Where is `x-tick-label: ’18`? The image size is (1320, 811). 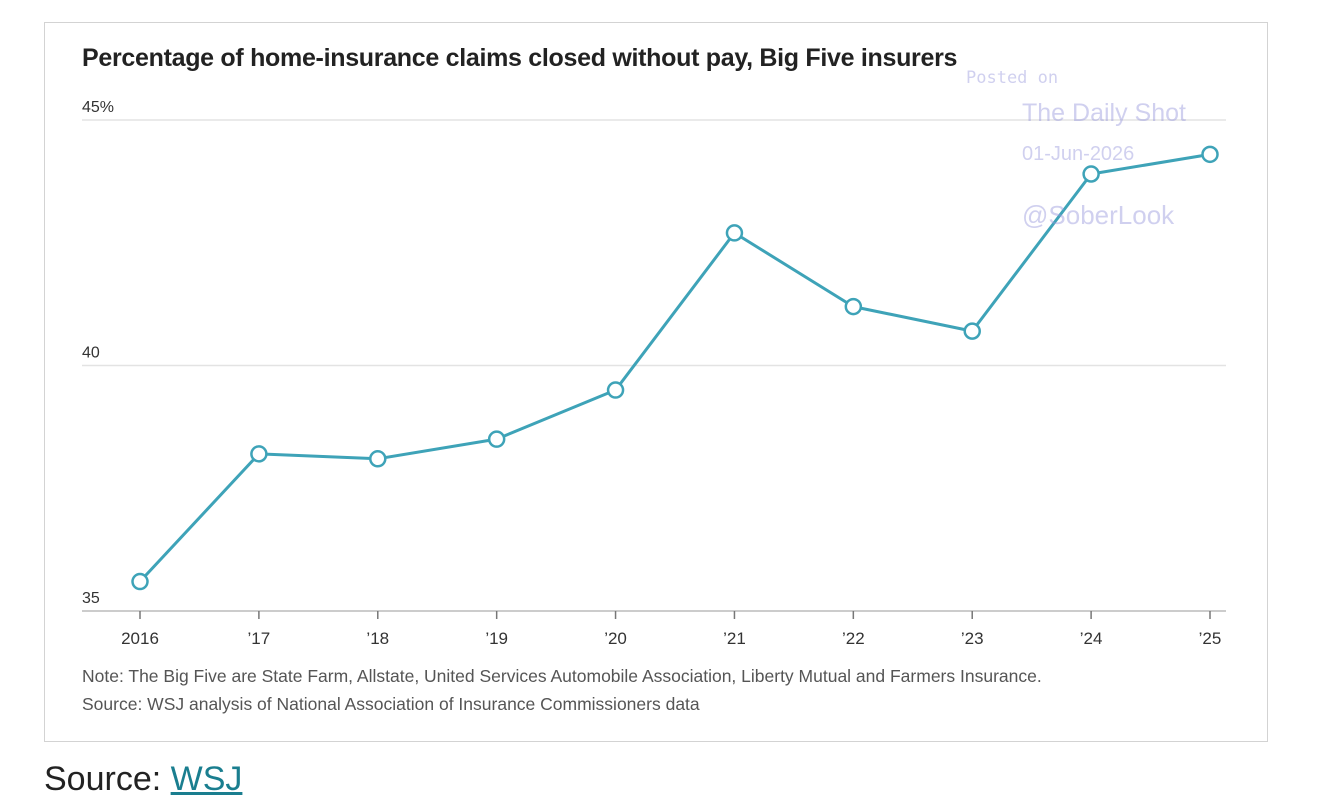
x-tick-label: ’18 is located at coordinates (377, 638).